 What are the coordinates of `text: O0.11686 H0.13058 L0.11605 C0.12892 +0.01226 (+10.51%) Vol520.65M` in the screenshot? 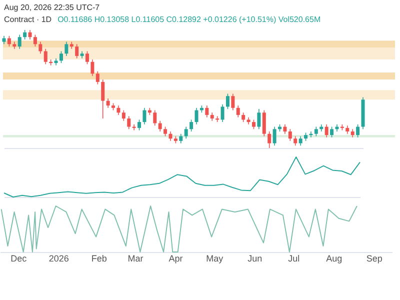 It's located at (189, 19).